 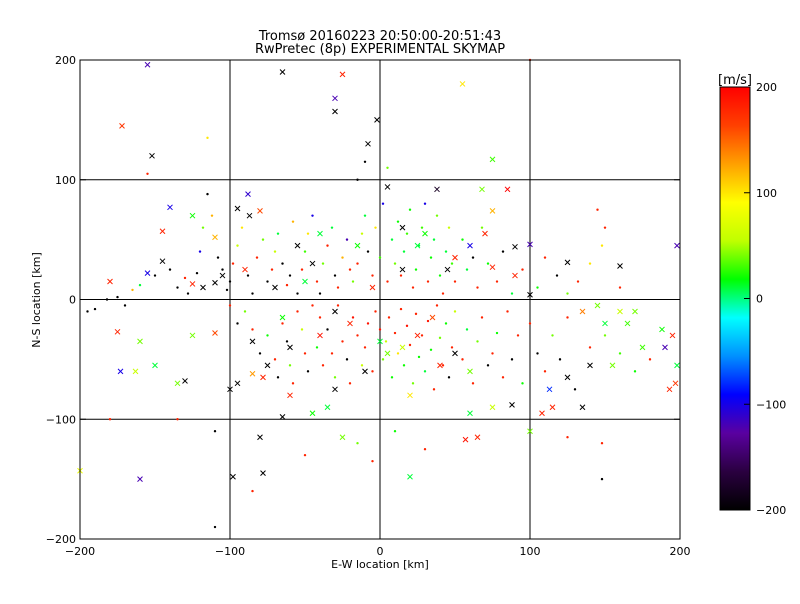 I want to click on x-tick-label: −100, so click(x=230, y=551).